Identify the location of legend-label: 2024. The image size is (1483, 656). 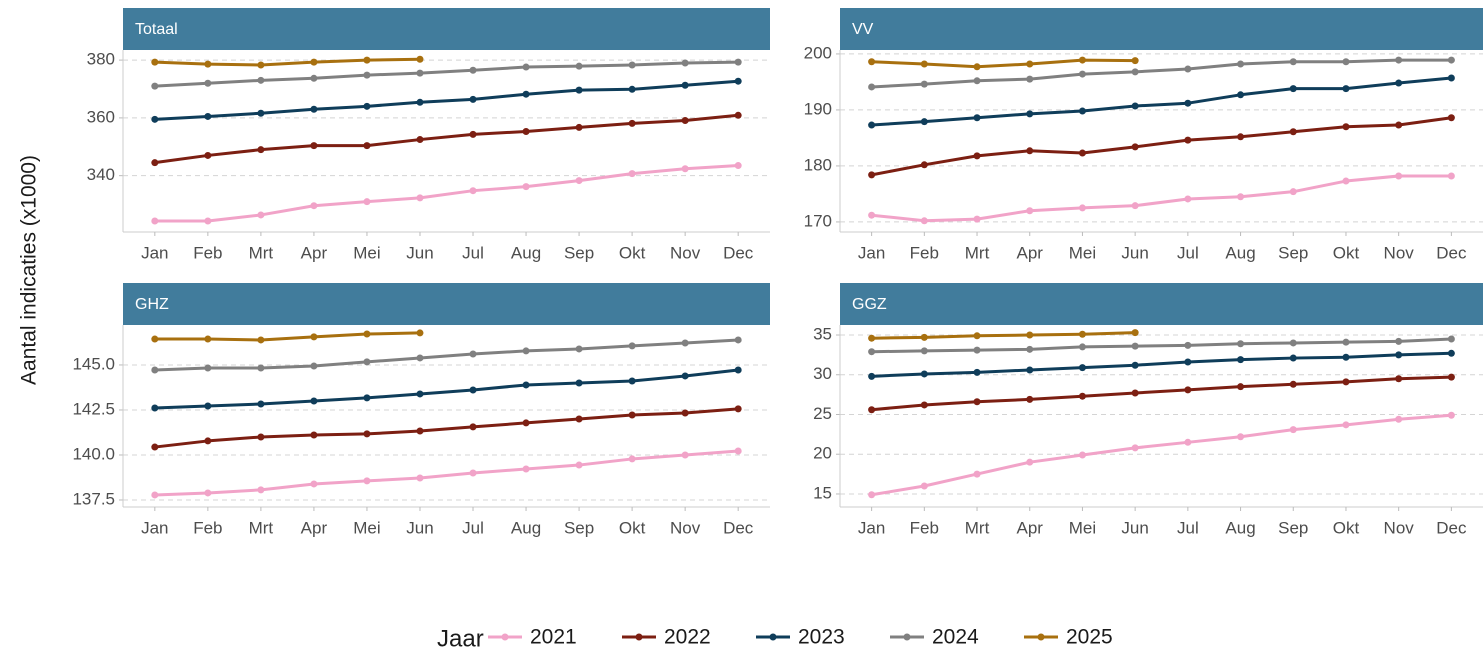
(955, 637).